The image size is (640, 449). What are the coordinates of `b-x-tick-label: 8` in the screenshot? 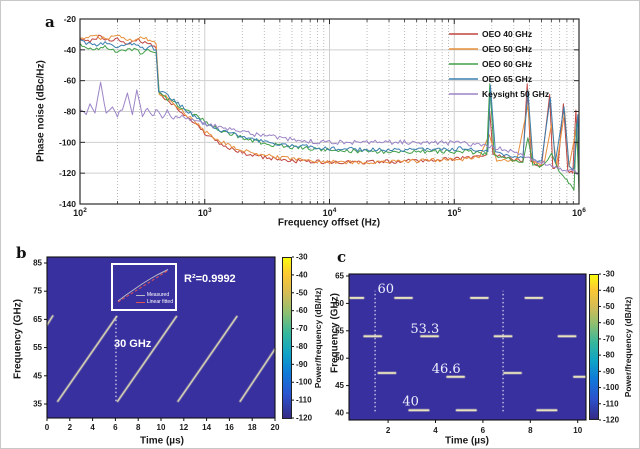 It's located at (138, 427).